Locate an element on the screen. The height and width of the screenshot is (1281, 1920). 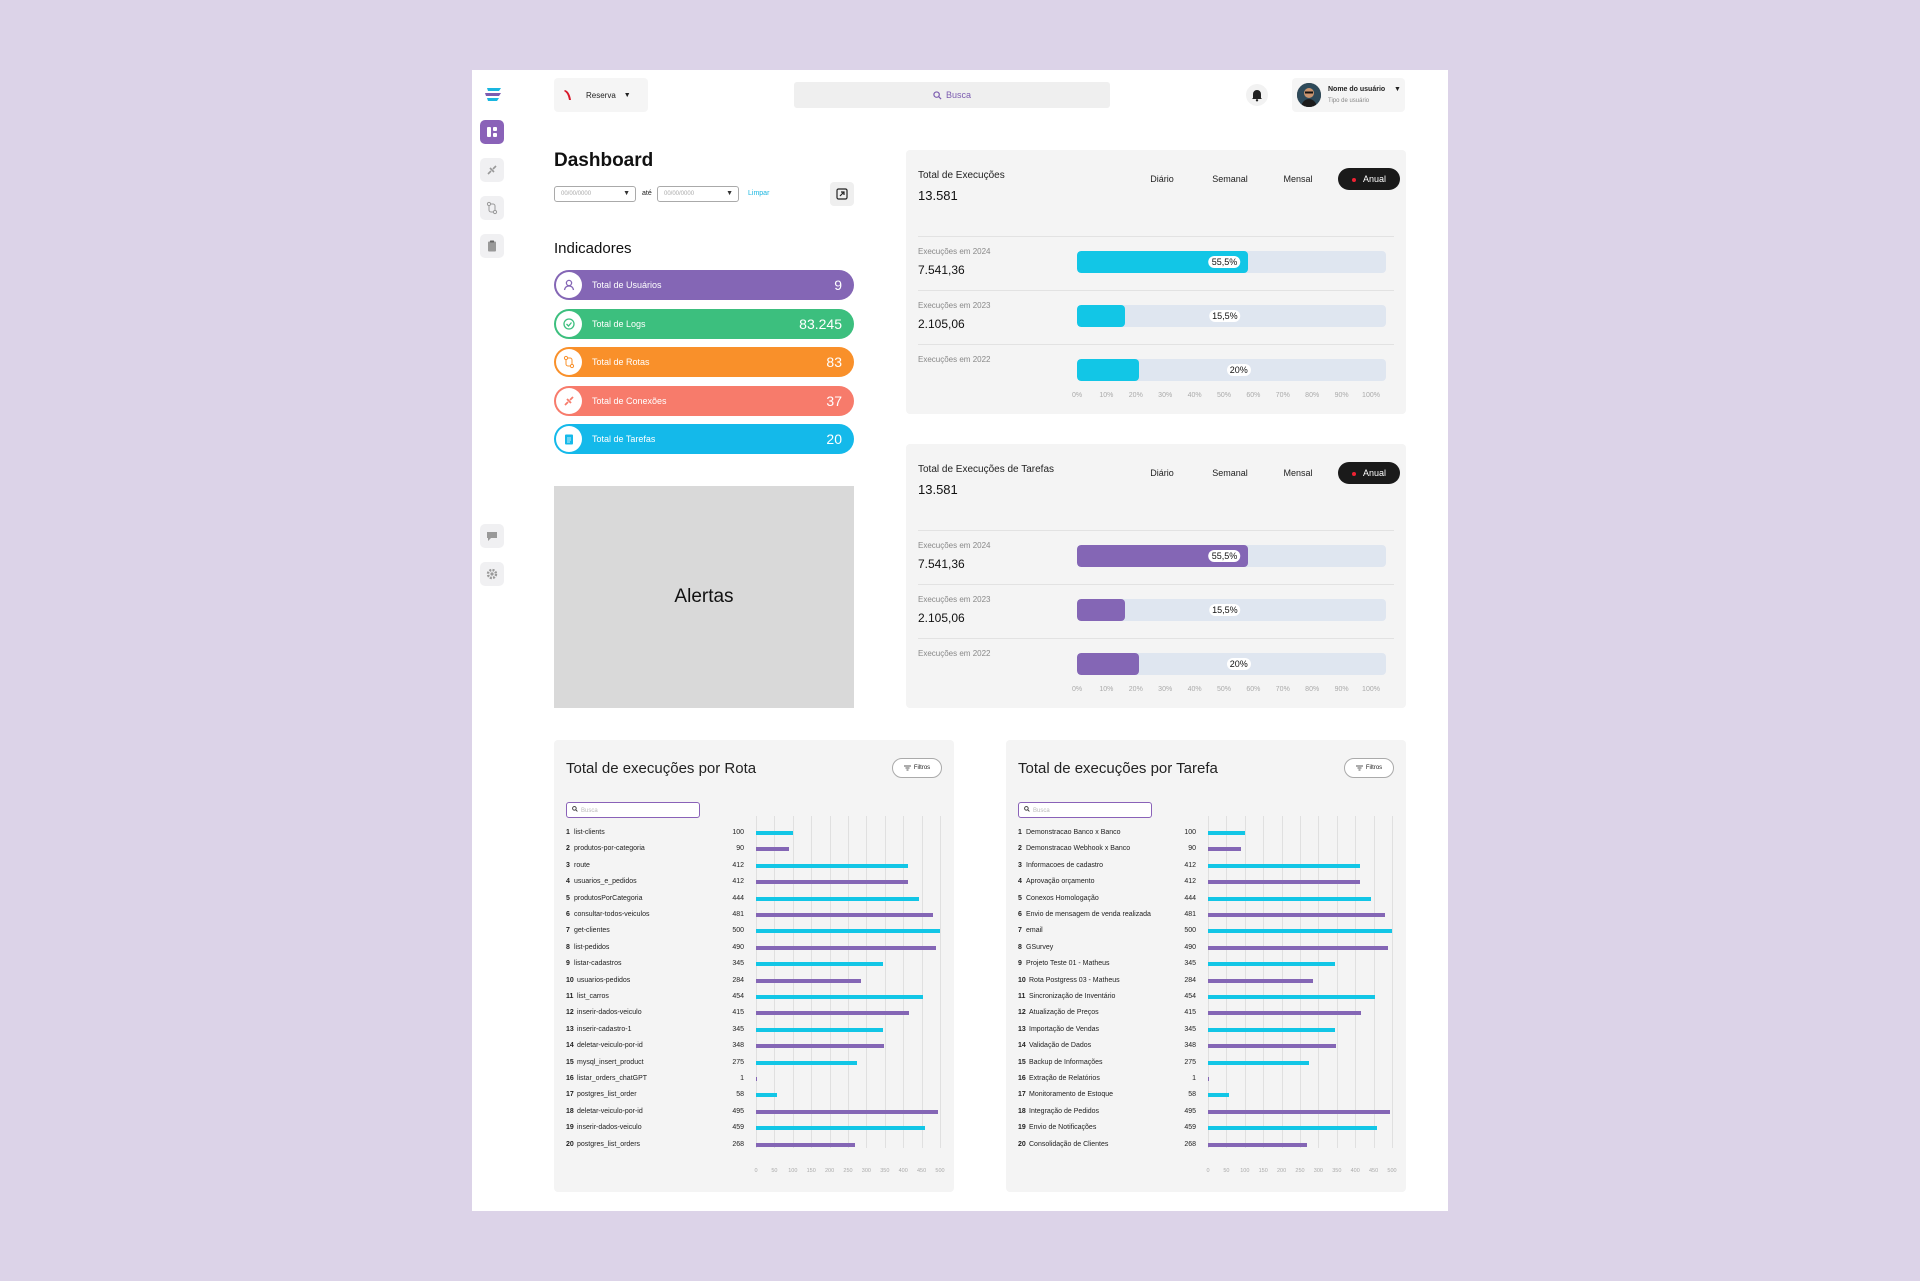
sidebar-item-tarefas is located at coordinates (492, 246).